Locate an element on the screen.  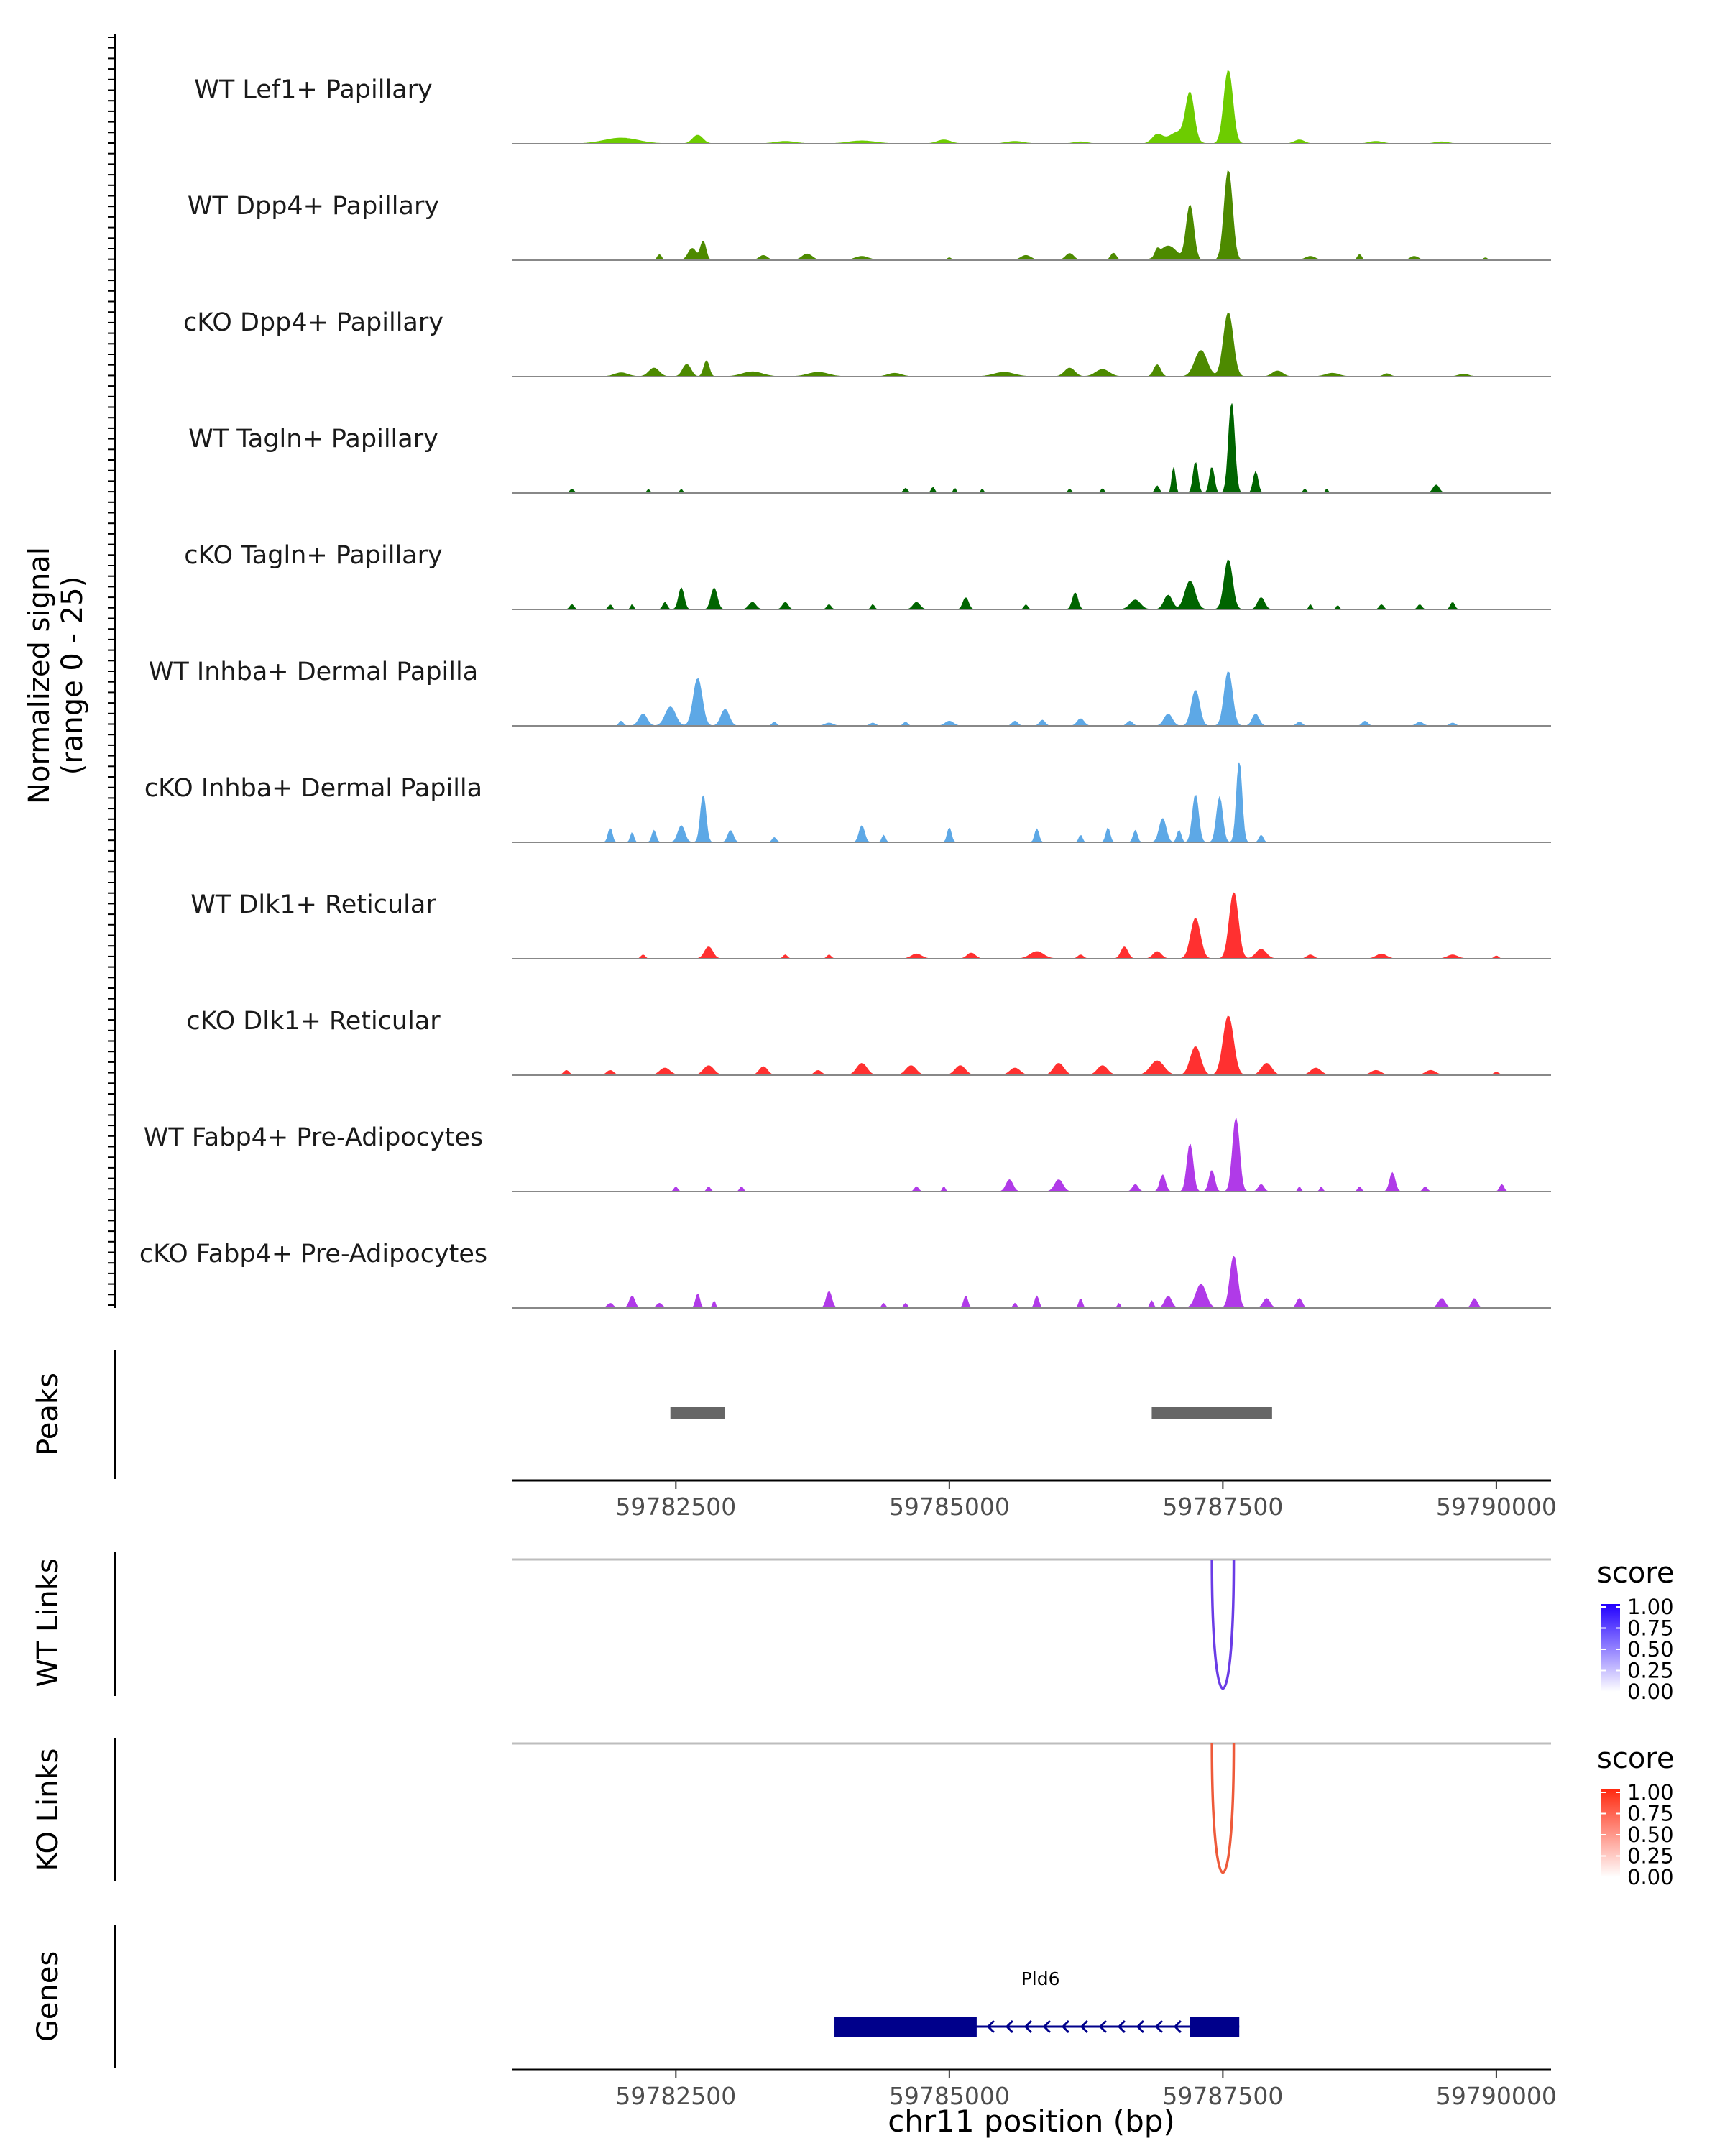
track-10: WT Fabp4+ Pre-Adipocytes is located at coordinates (847, 1155).